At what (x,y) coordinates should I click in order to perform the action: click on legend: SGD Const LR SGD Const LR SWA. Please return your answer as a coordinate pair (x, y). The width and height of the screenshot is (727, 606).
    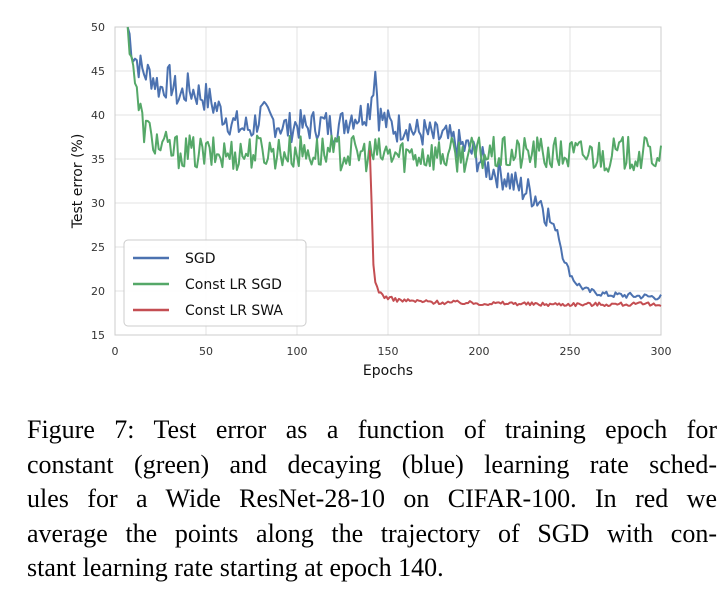
    Looking at the image, I should click on (215, 283).